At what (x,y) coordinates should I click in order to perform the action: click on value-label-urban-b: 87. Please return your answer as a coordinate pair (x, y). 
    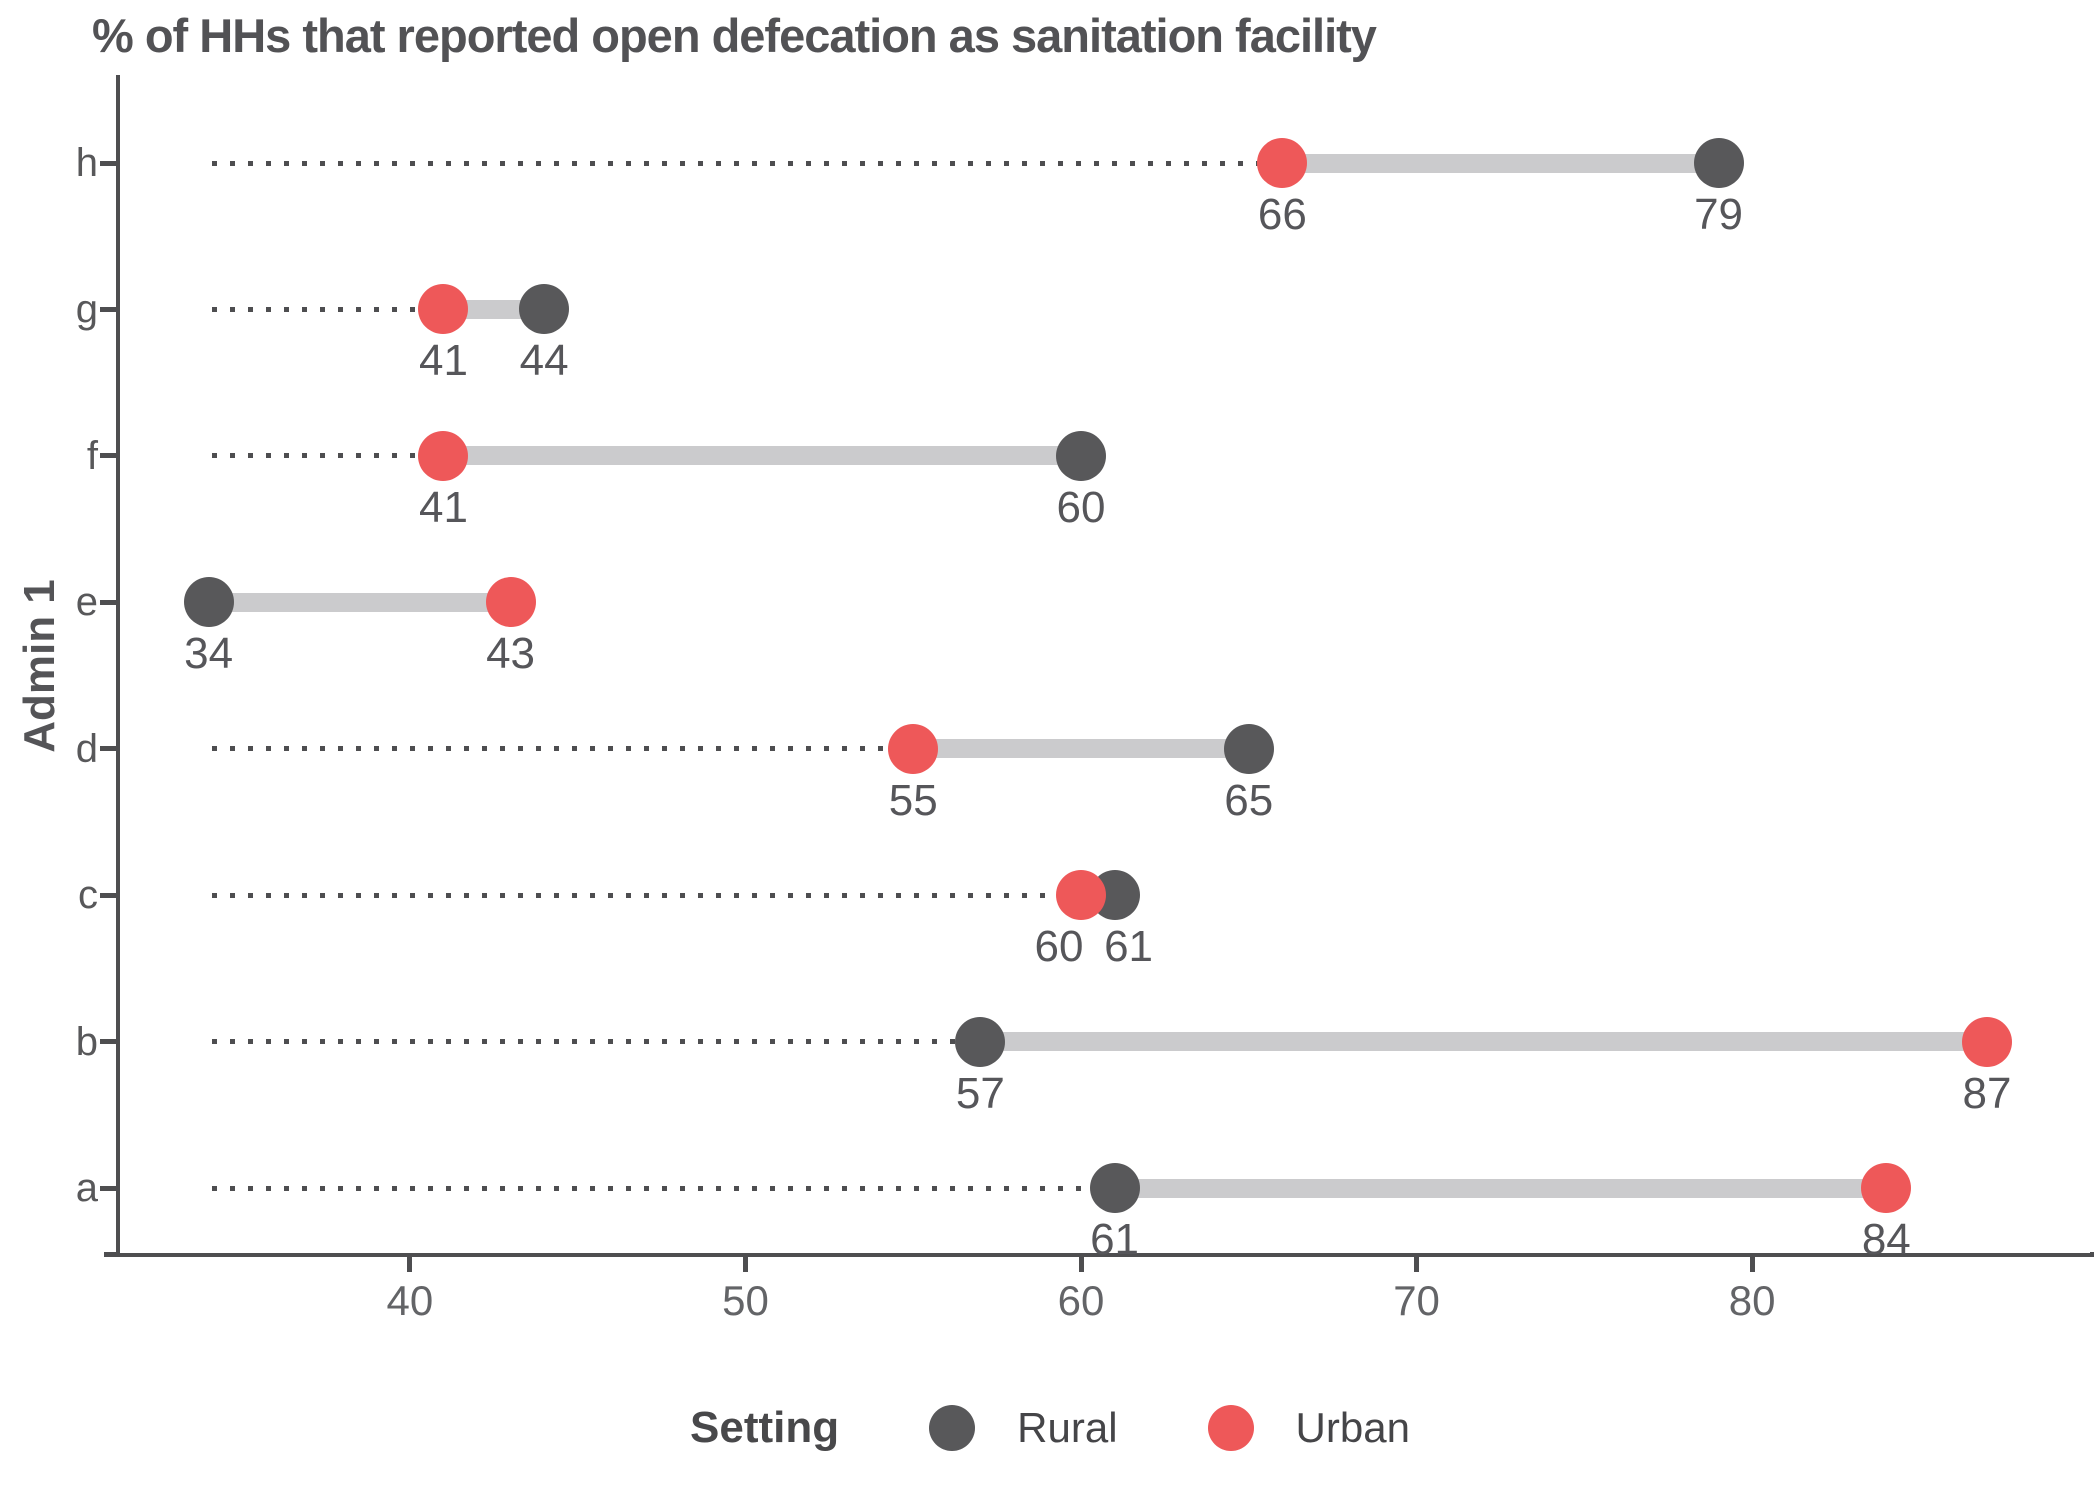
    Looking at the image, I should click on (1987, 1093).